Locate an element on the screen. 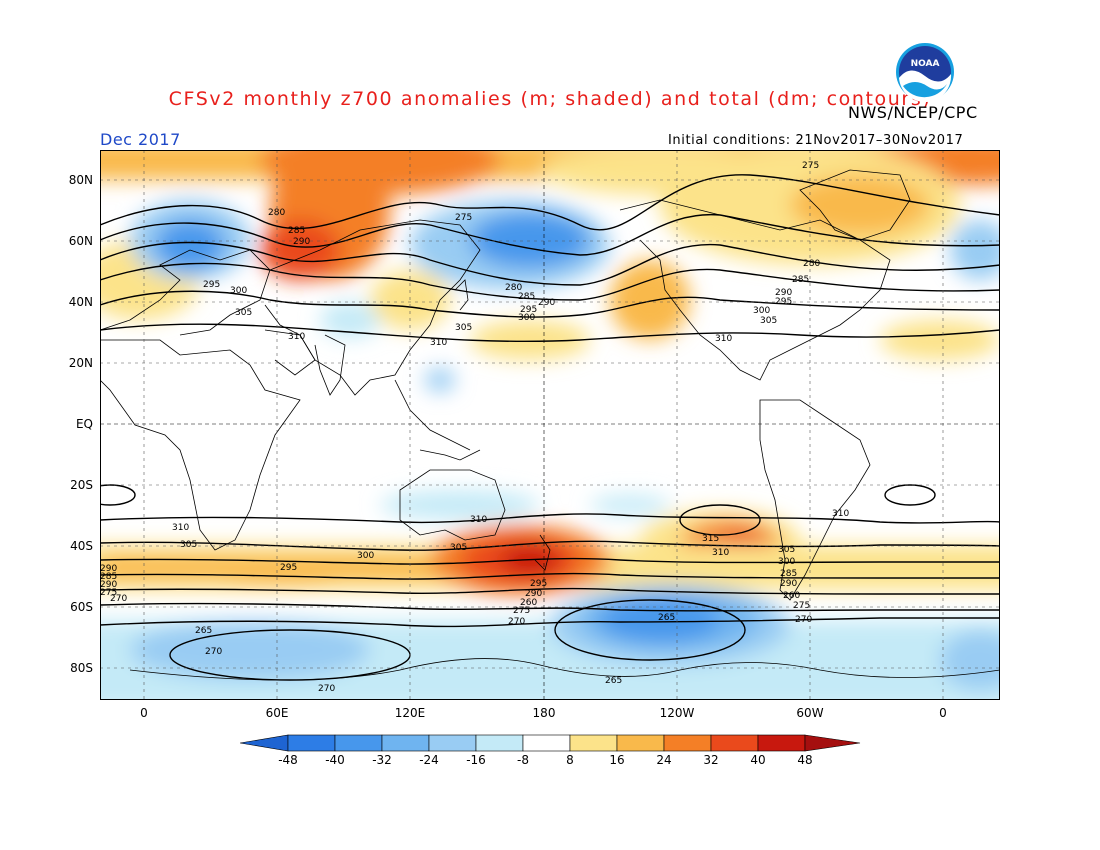  colorbar is located at coordinates (550, 743).